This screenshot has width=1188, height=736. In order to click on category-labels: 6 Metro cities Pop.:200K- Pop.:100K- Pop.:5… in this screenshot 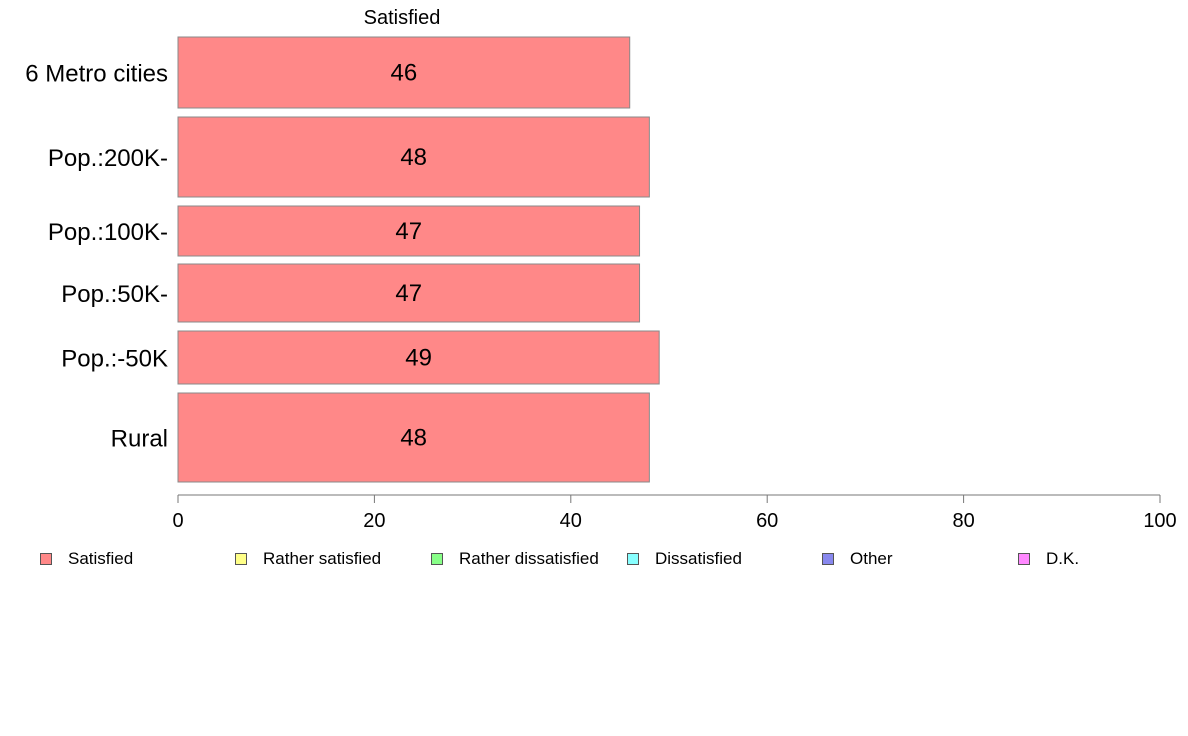, I will do `click(96, 257)`.